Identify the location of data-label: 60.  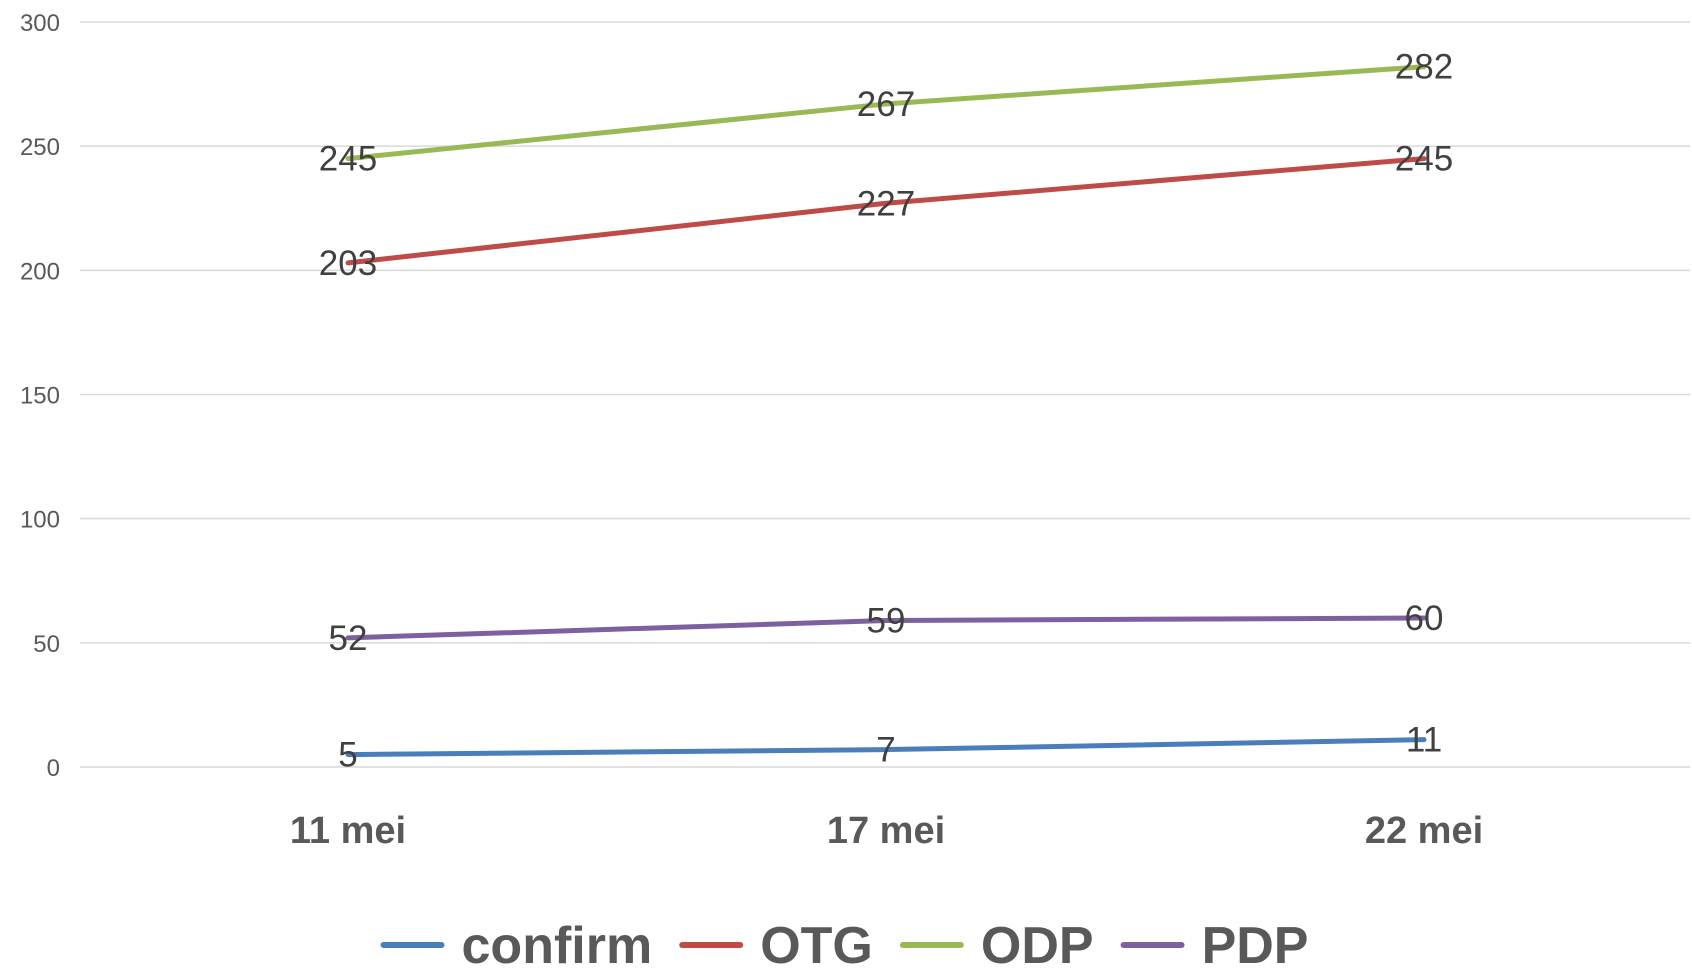
(1424, 618).